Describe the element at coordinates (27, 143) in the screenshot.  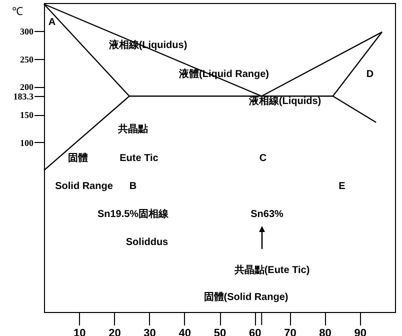
I see `y-tick-label: 100` at that location.